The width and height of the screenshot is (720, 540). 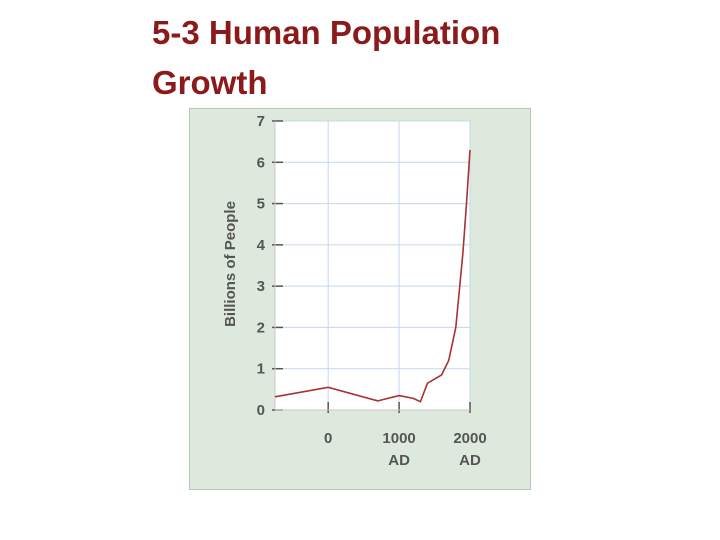 What do you see at coordinates (261, 369) in the screenshot?
I see `y-tick-label: 1` at bounding box center [261, 369].